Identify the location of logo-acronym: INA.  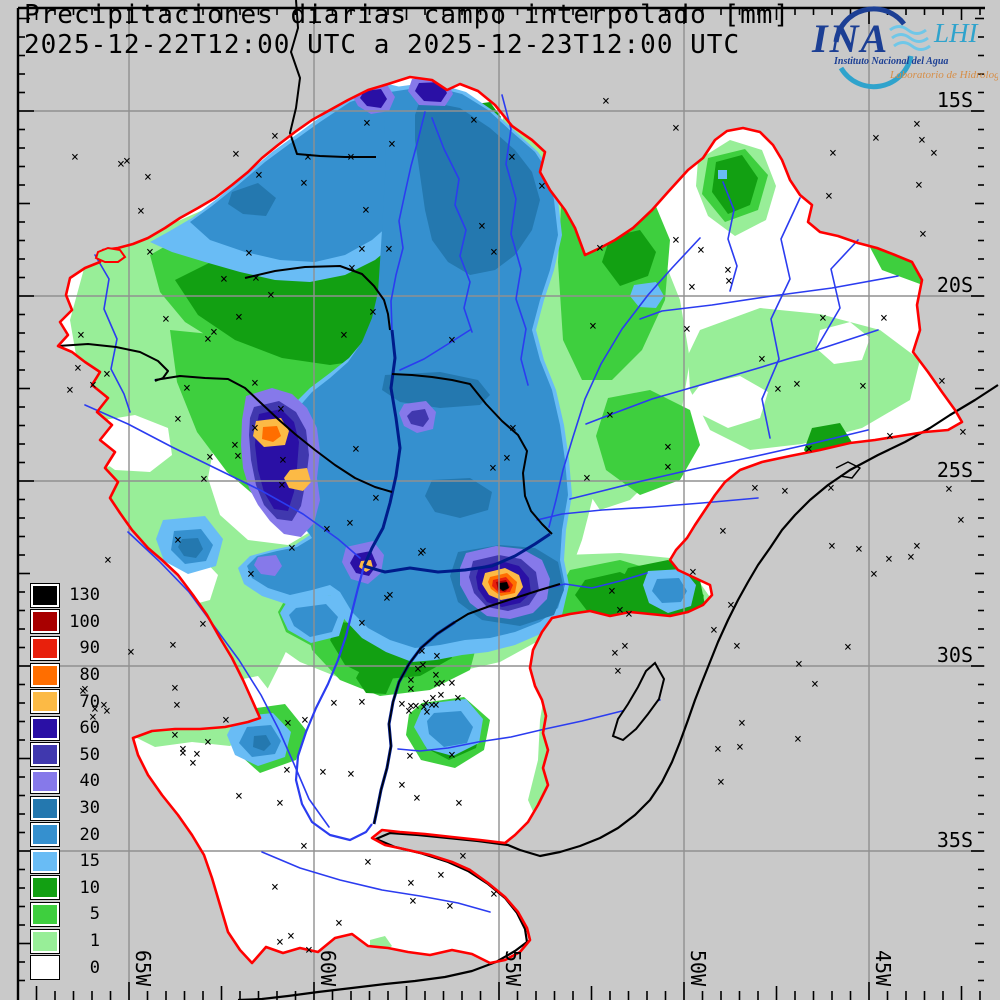
(850, 38).